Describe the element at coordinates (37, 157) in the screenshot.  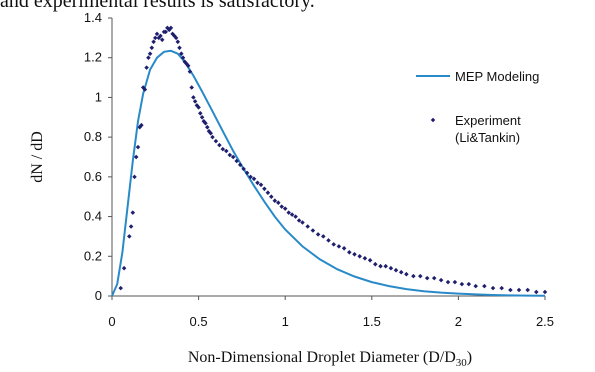
I see `y-axis-title: dN / dD` at that location.